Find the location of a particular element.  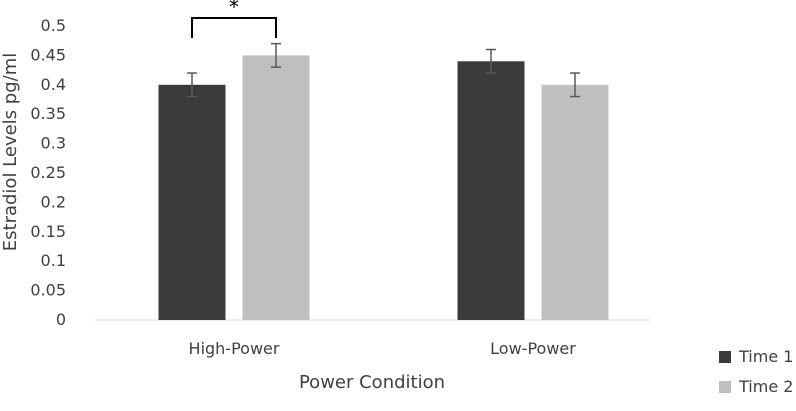

legend-label: Time 2 is located at coordinates (765, 386).